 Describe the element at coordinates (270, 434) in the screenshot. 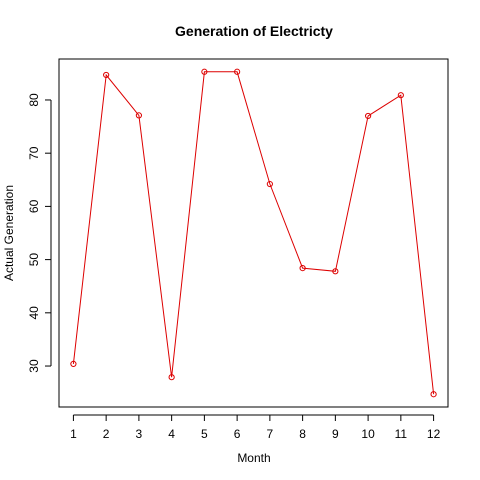

I see `x-tick-label: 7` at that location.